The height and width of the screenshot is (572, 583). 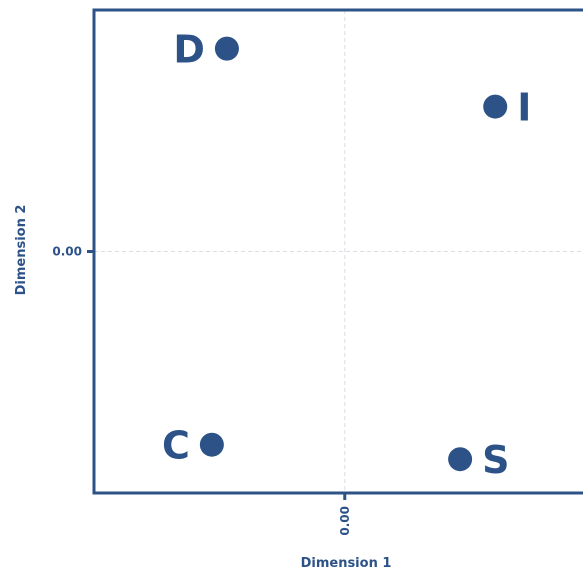 What do you see at coordinates (21, 250) in the screenshot?
I see `y-axis-title: Dimension 2` at bounding box center [21, 250].